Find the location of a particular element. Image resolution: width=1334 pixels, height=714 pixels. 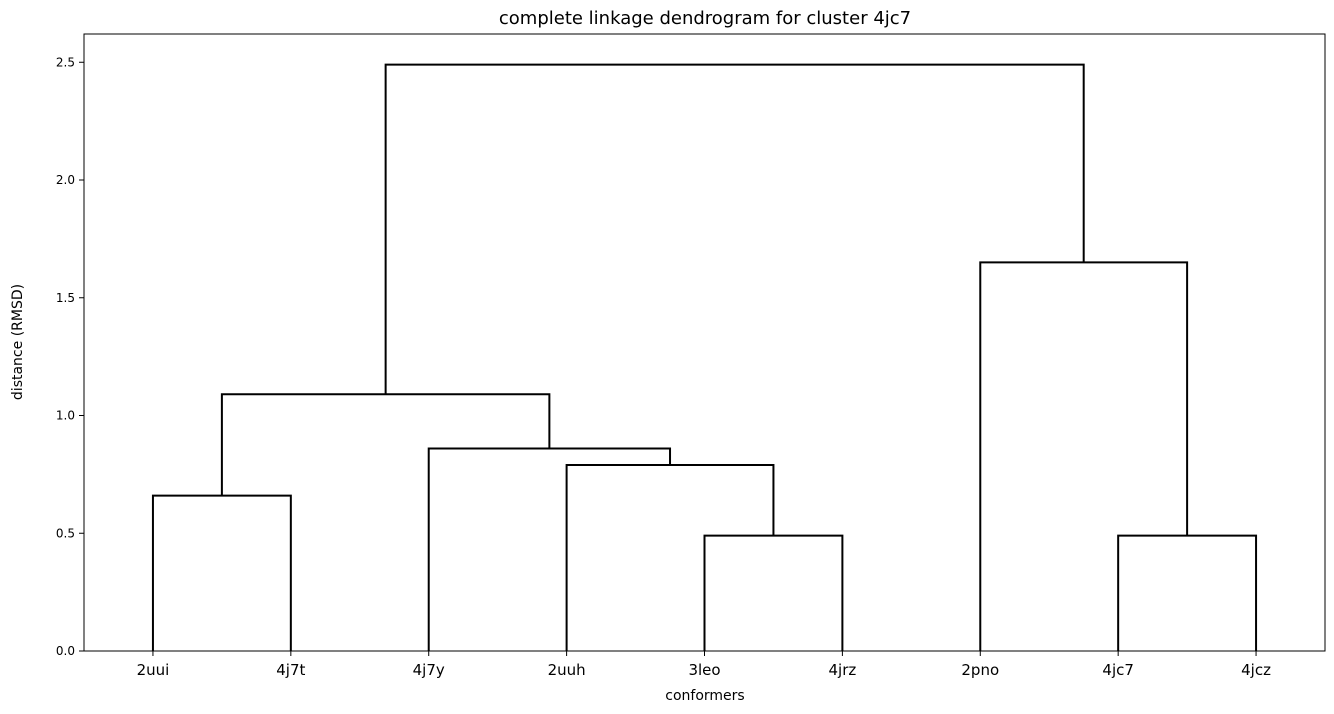

leaf-label-4j7y: 4j7y is located at coordinates (429, 670).